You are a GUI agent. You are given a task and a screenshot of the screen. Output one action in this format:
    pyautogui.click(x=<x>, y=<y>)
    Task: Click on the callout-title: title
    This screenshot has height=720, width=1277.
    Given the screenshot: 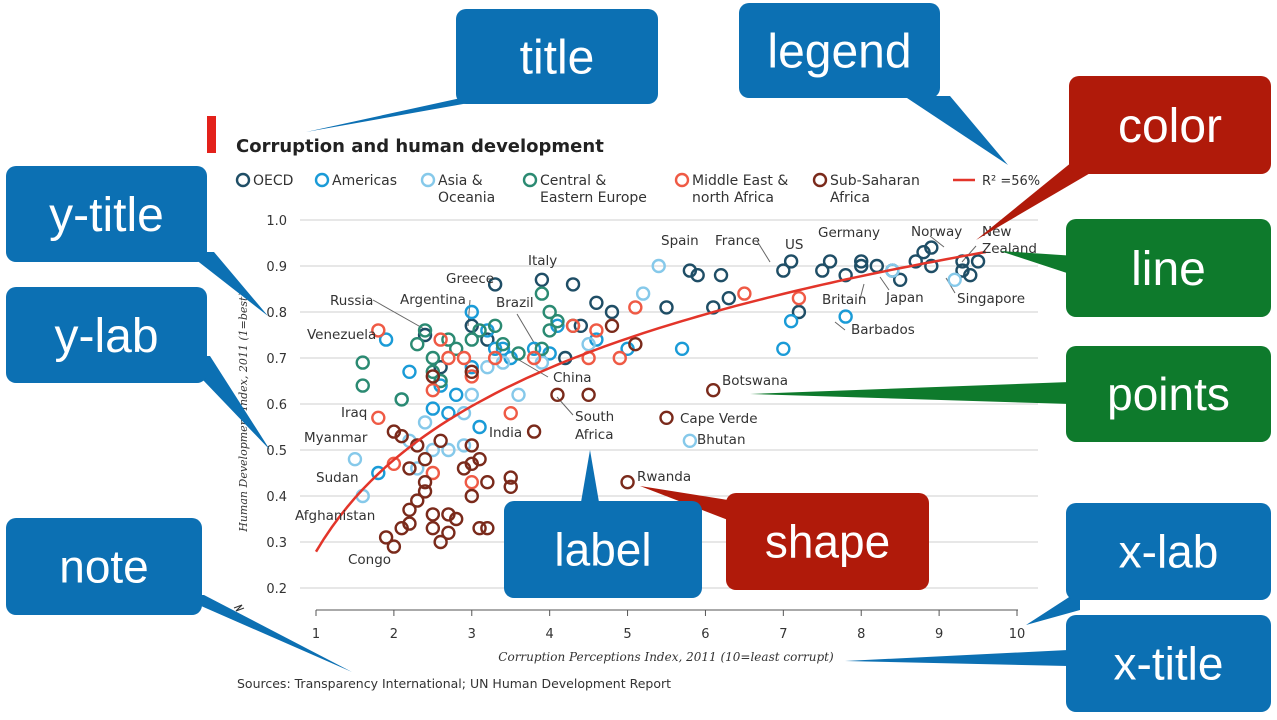 What is the action you would take?
    pyautogui.click(x=557, y=56)
    